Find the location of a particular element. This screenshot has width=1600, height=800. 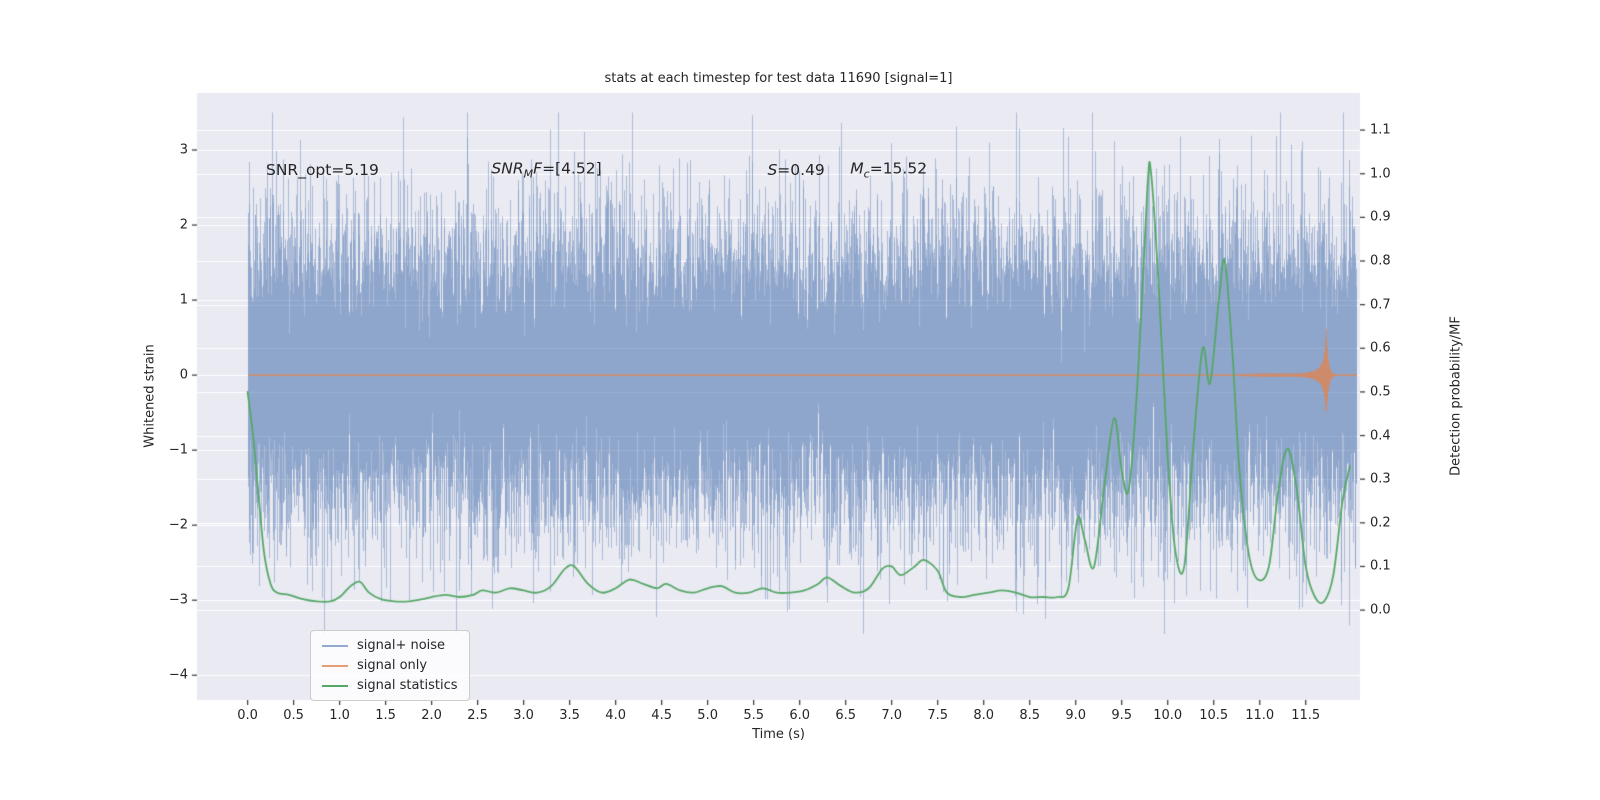

x-tick-label: 0.0 is located at coordinates (247, 715).